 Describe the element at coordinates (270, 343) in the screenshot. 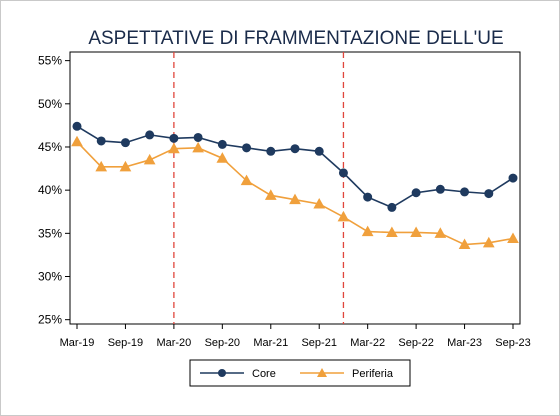

I see `x-tick-label: Mar-21` at that location.